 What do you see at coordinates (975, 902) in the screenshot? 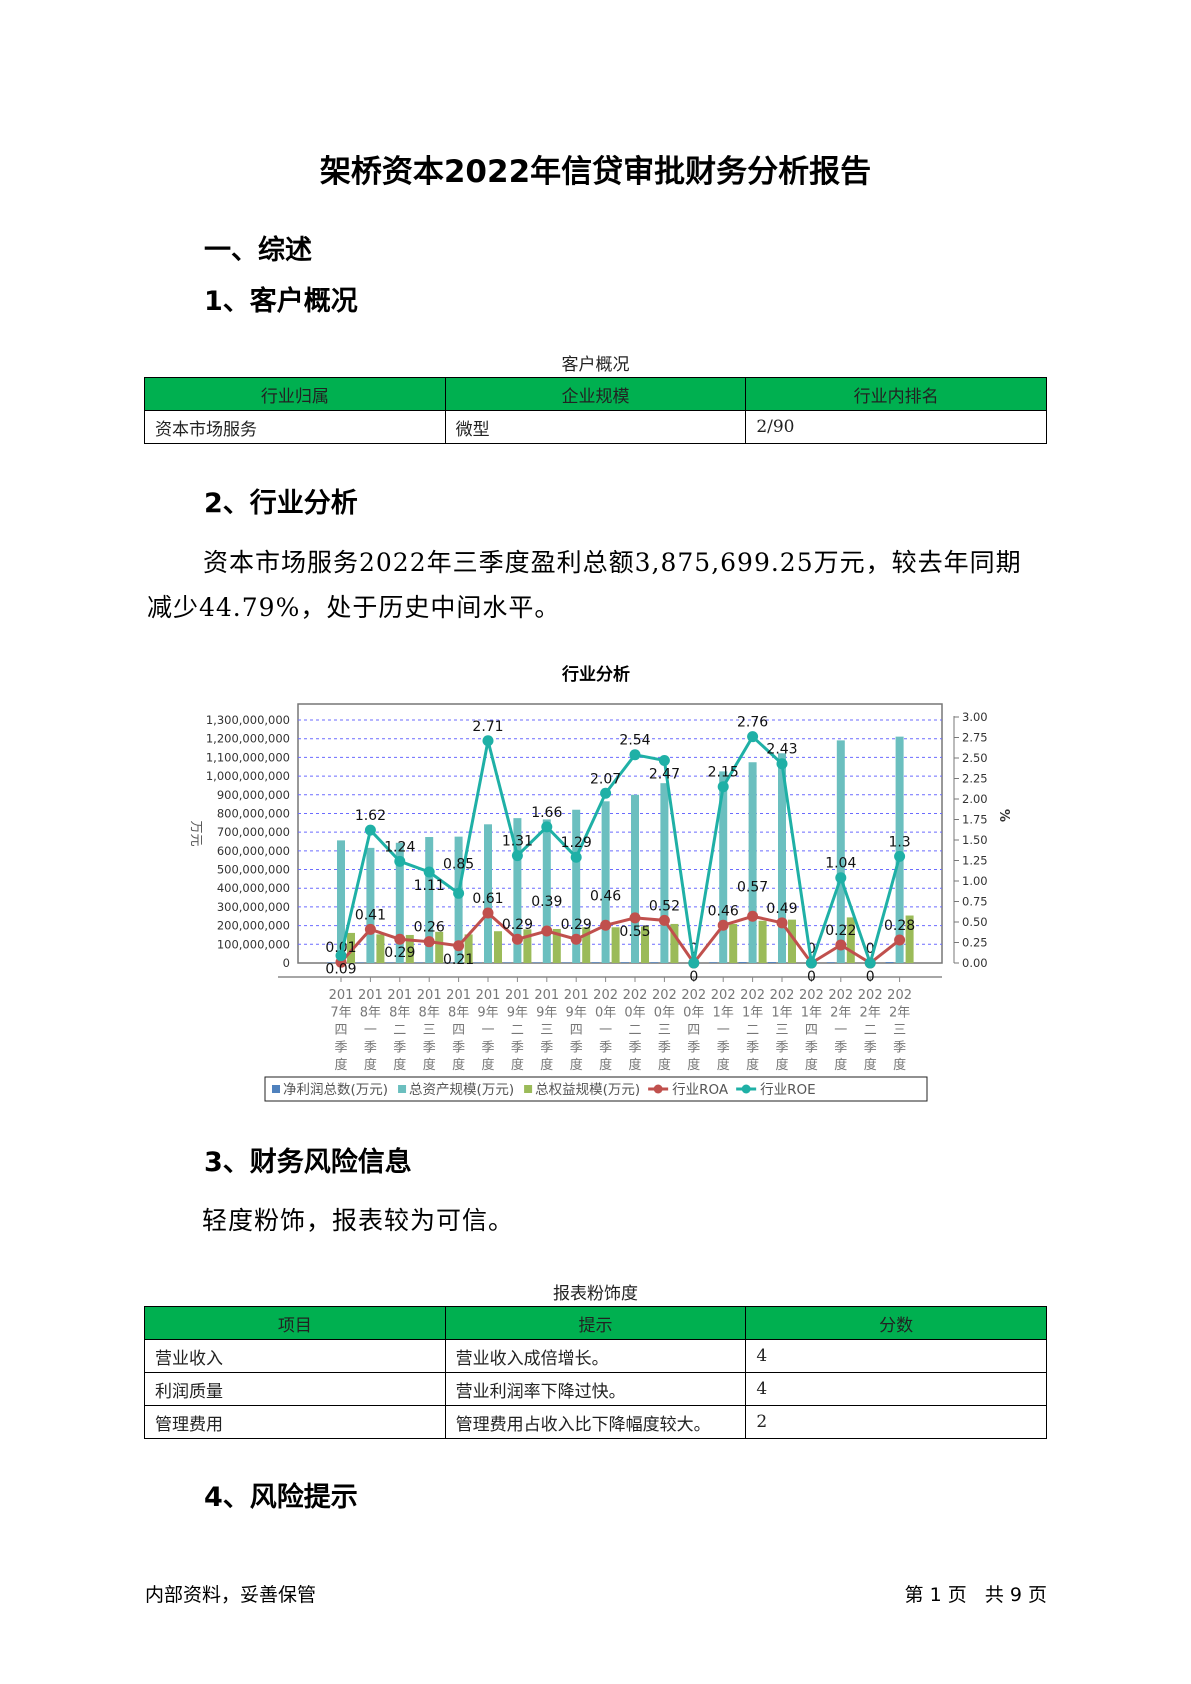
I see `y2-tick-label: 0.75` at bounding box center [975, 902].